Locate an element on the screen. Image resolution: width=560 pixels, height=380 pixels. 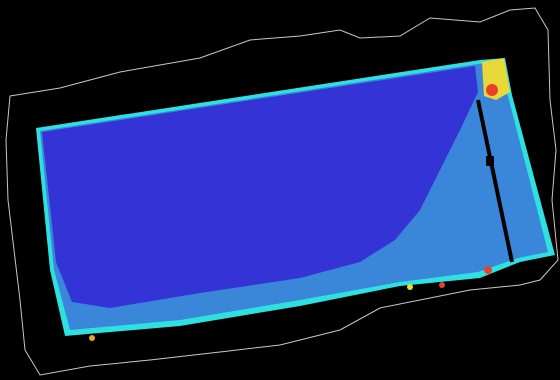
boundary-mark is located at coordinates (490, 161).